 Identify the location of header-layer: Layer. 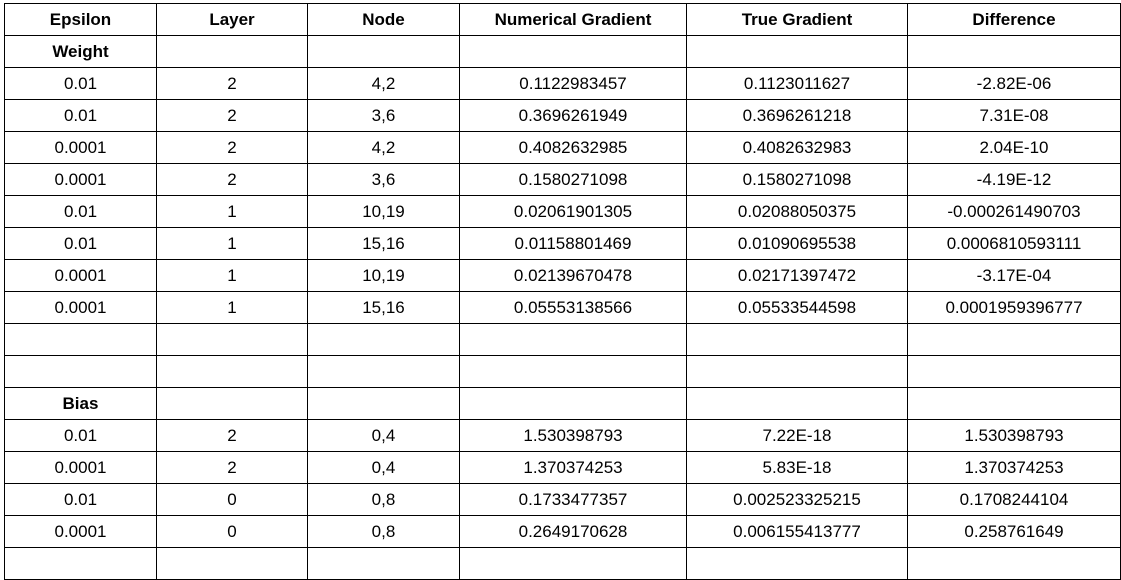
(232, 19).